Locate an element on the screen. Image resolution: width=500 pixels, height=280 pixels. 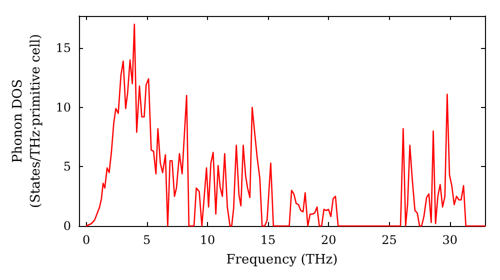
y-tick-label: 15 is located at coordinates (63, 48).